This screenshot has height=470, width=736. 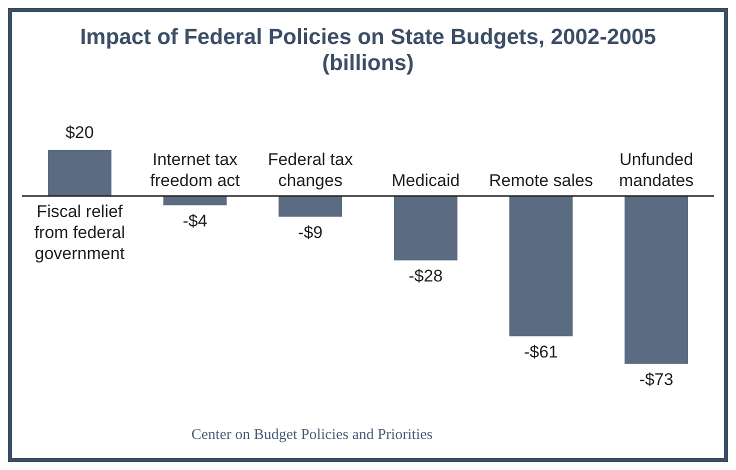 I want to click on x-tick-label: Federal tax changes, so click(x=311, y=170).